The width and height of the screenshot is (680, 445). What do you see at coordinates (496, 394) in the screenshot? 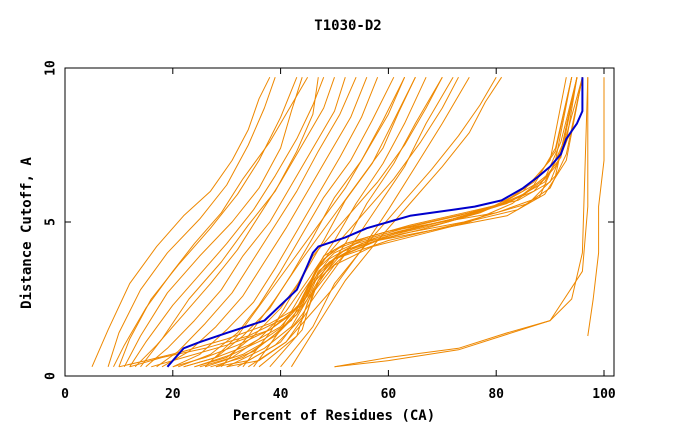
I see `x-tick-label: 80` at bounding box center [496, 394].